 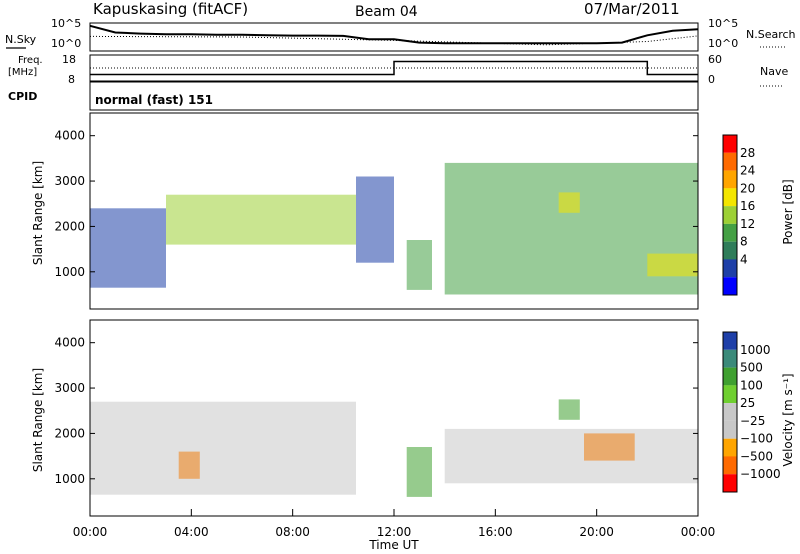 I want to click on freq-unit-label: [MHz], so click(x=22, y=72).